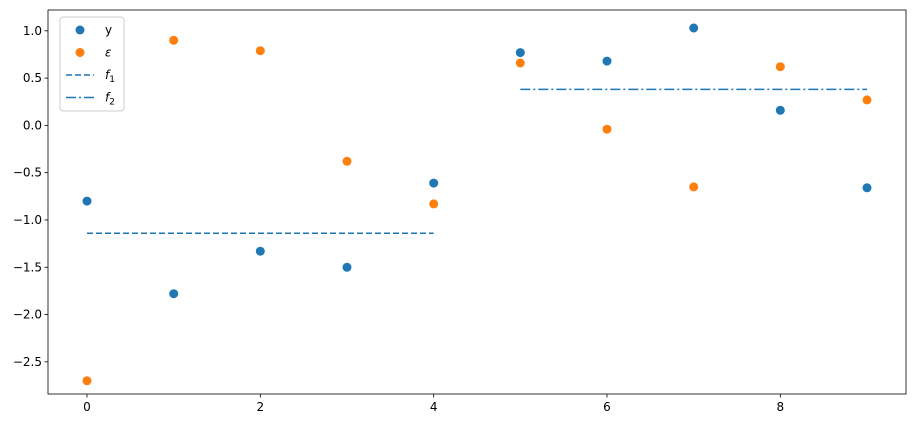 The height and width of the screenshot is (428, 915). Describe the element at coordinates (27, 362) in the screenshot. I see `y-tick-label: −2.5` at that location.